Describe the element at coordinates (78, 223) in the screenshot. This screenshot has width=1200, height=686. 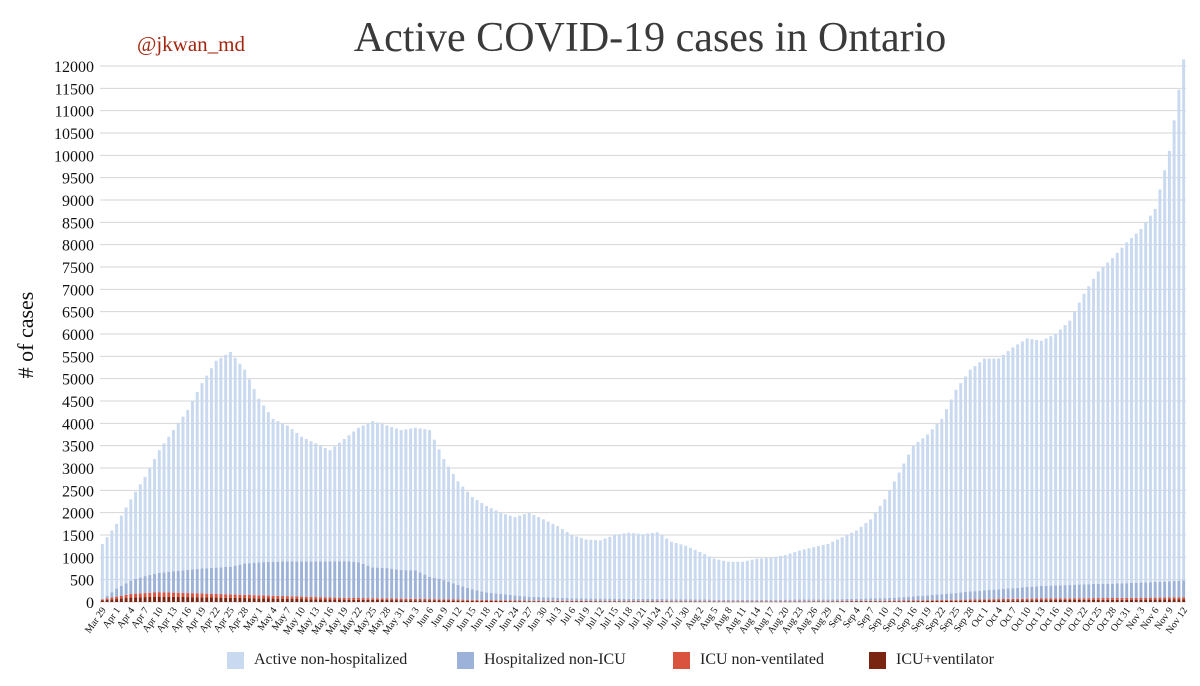
I see `y-tick-label: 8500` at that location.